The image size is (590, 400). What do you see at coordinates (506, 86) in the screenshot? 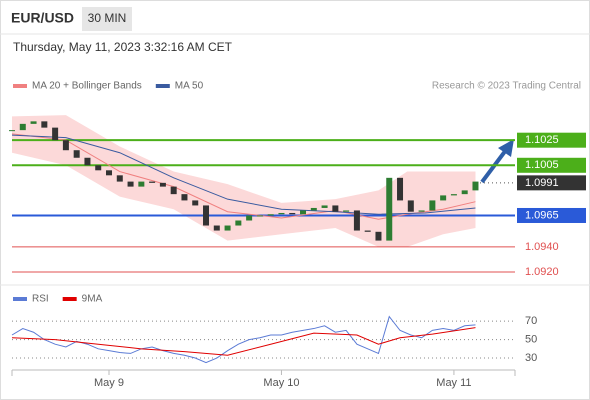
I see `credit: Research © 2023 Trading Central` at bounding box center [506, 86].